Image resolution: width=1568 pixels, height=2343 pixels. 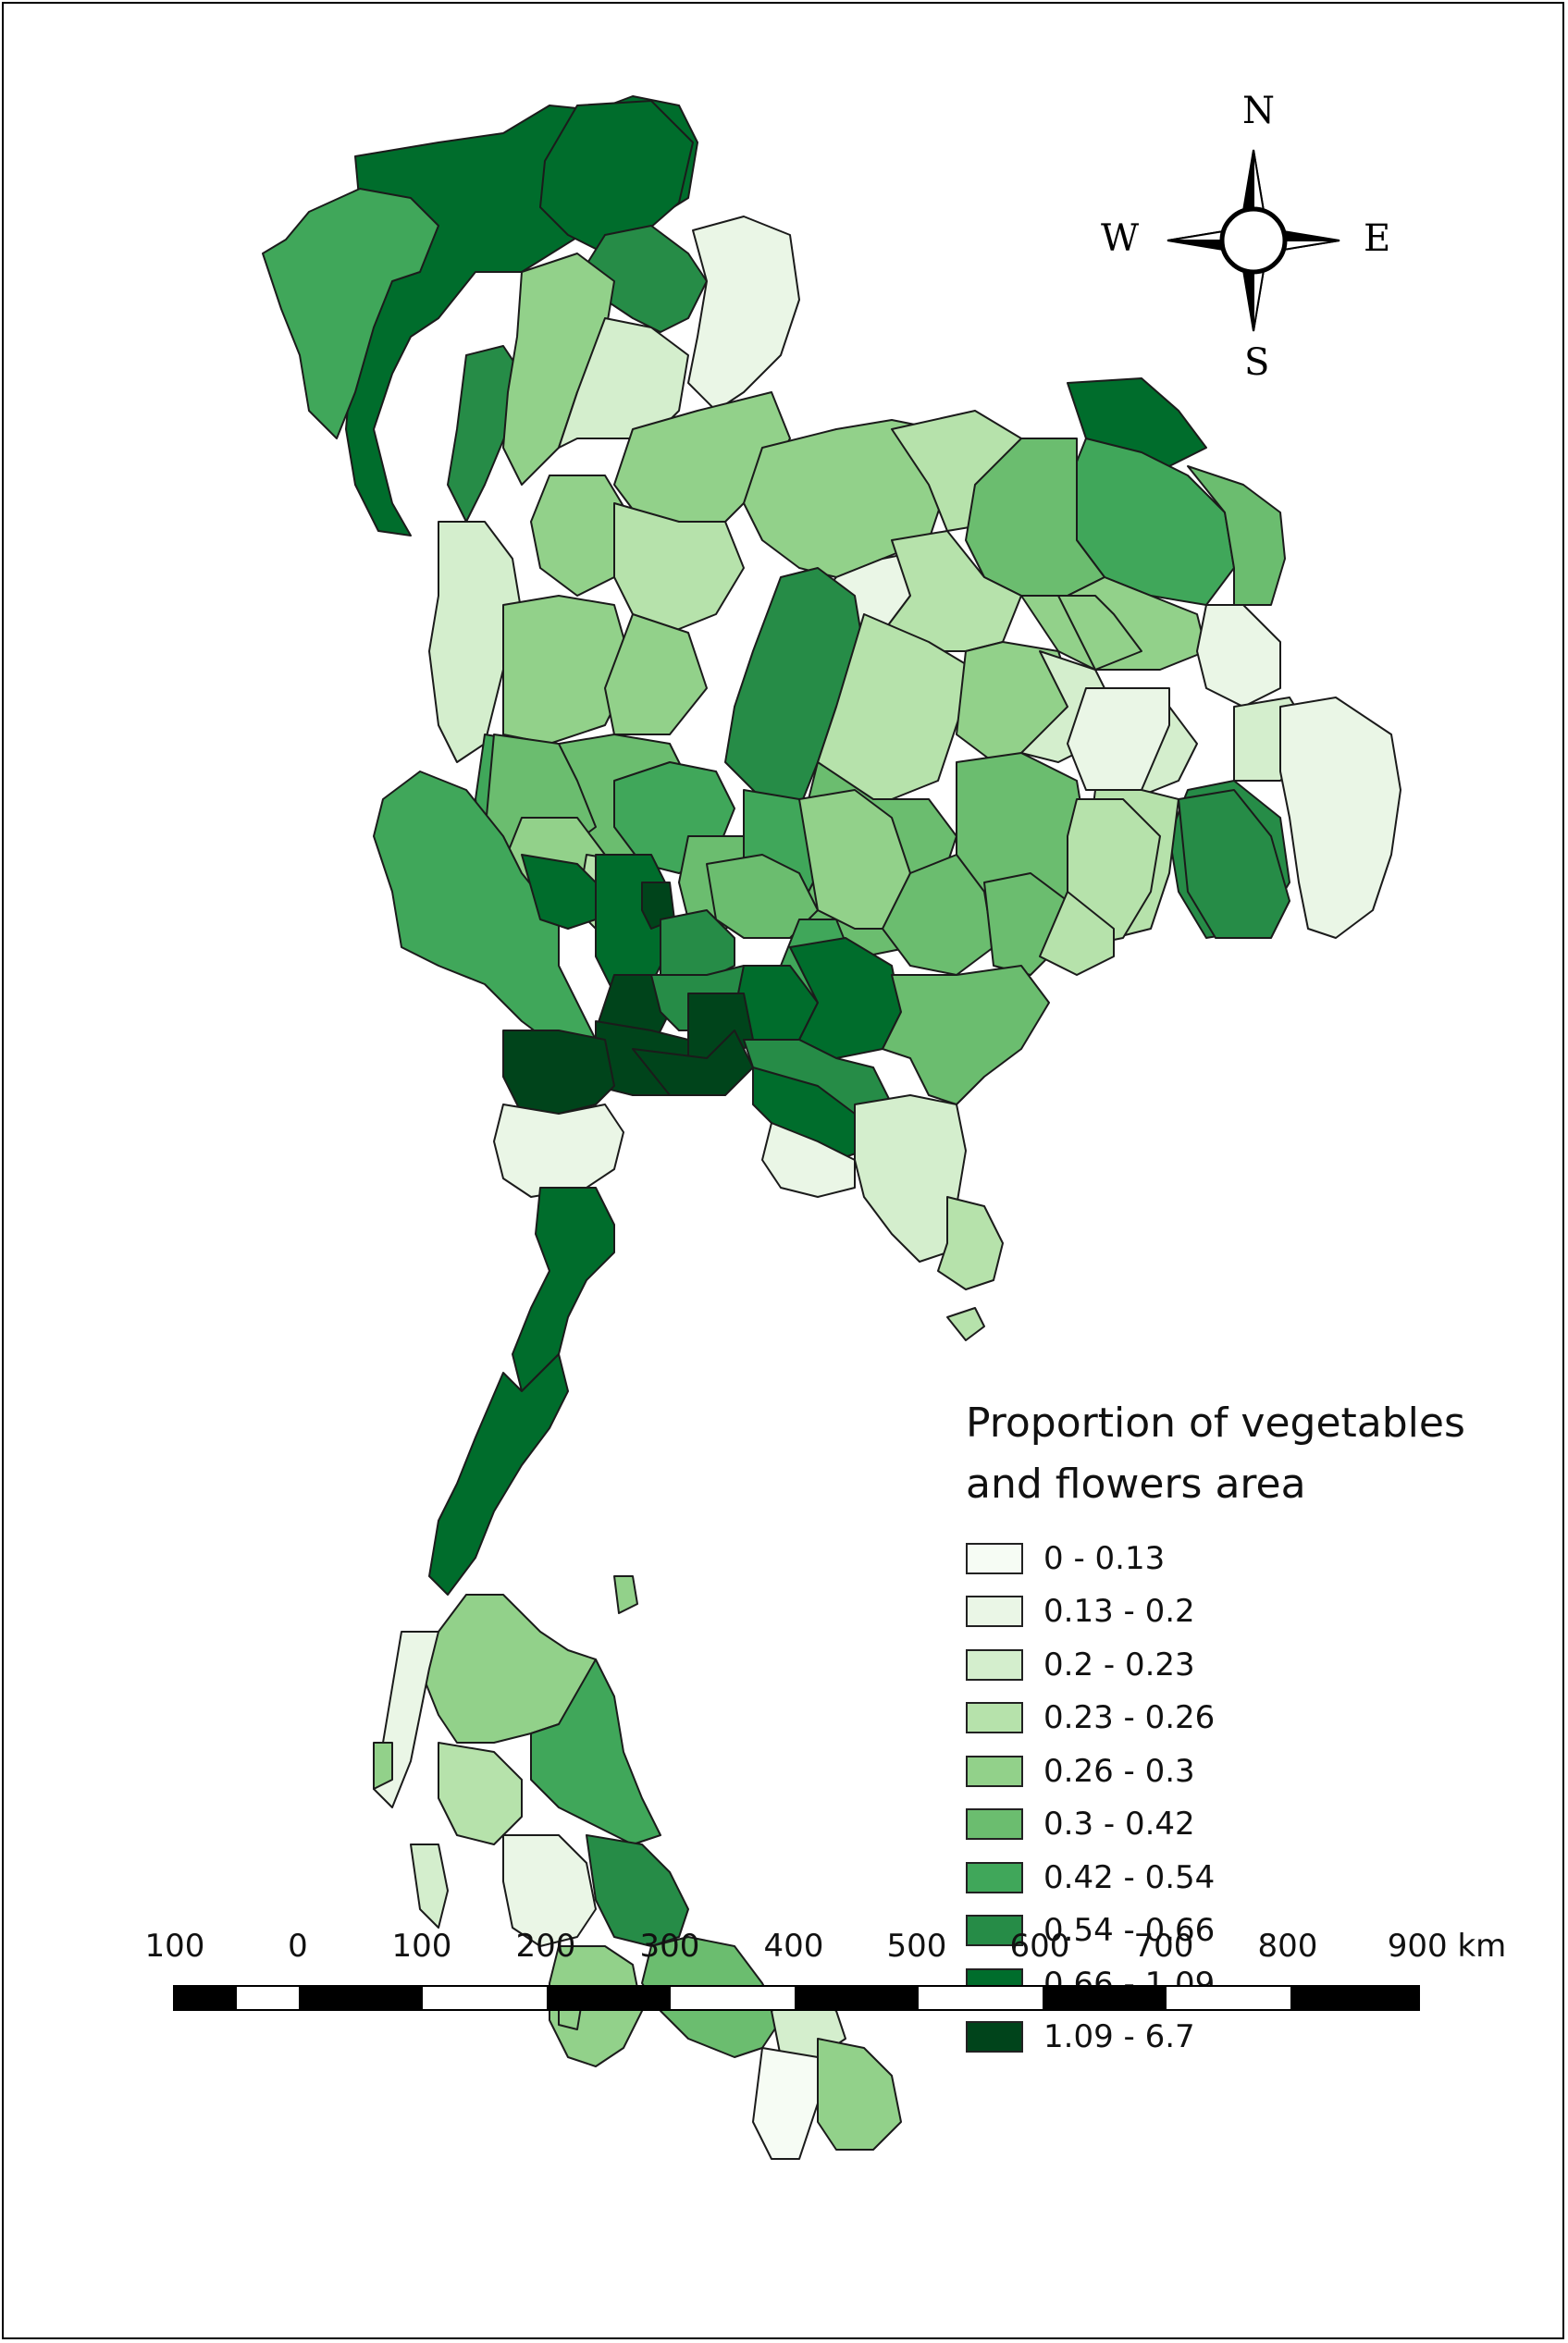 What do you see at coordinates (1243, 1771) in the screenshot?
I see `legend-item: 0.26 - 0.3` at bounding box center [1243, 1771].